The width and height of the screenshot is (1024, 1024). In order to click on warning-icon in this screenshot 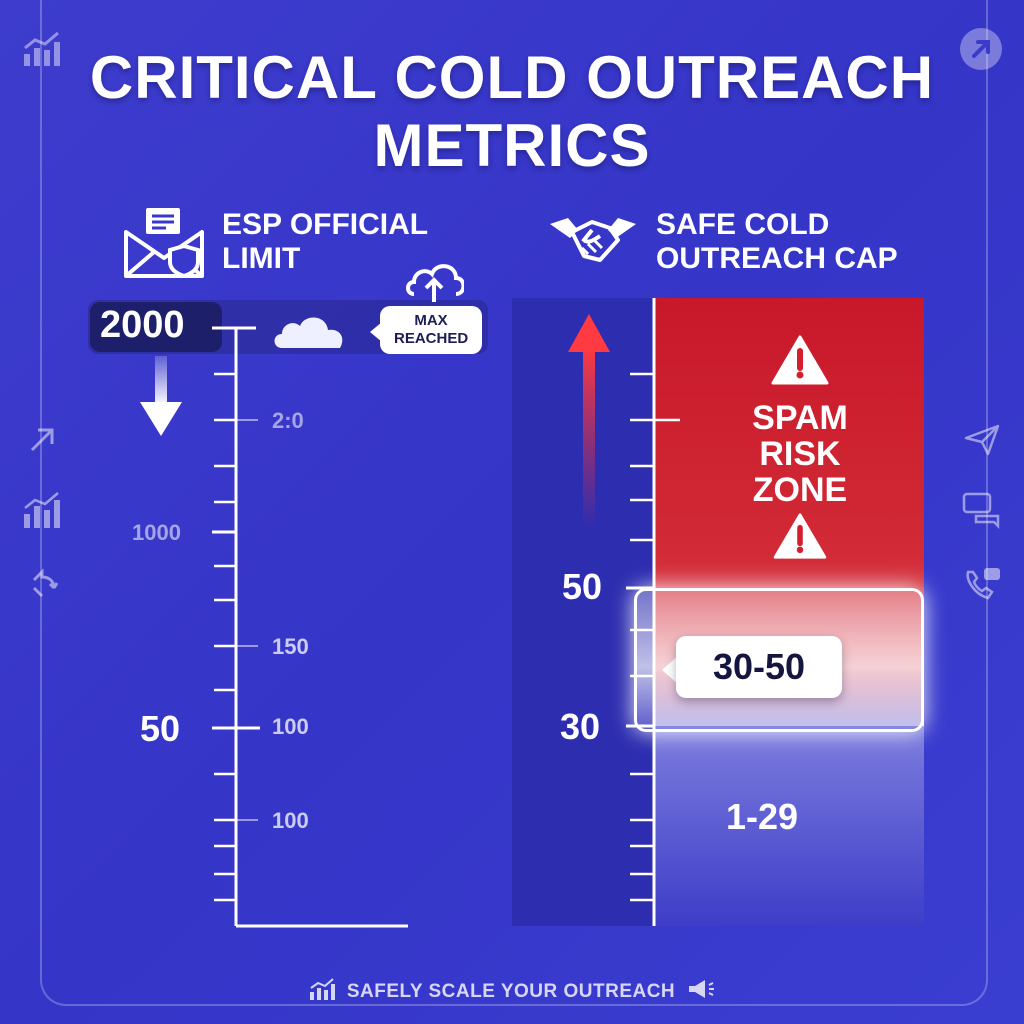, I will do `click(800, 360)`.